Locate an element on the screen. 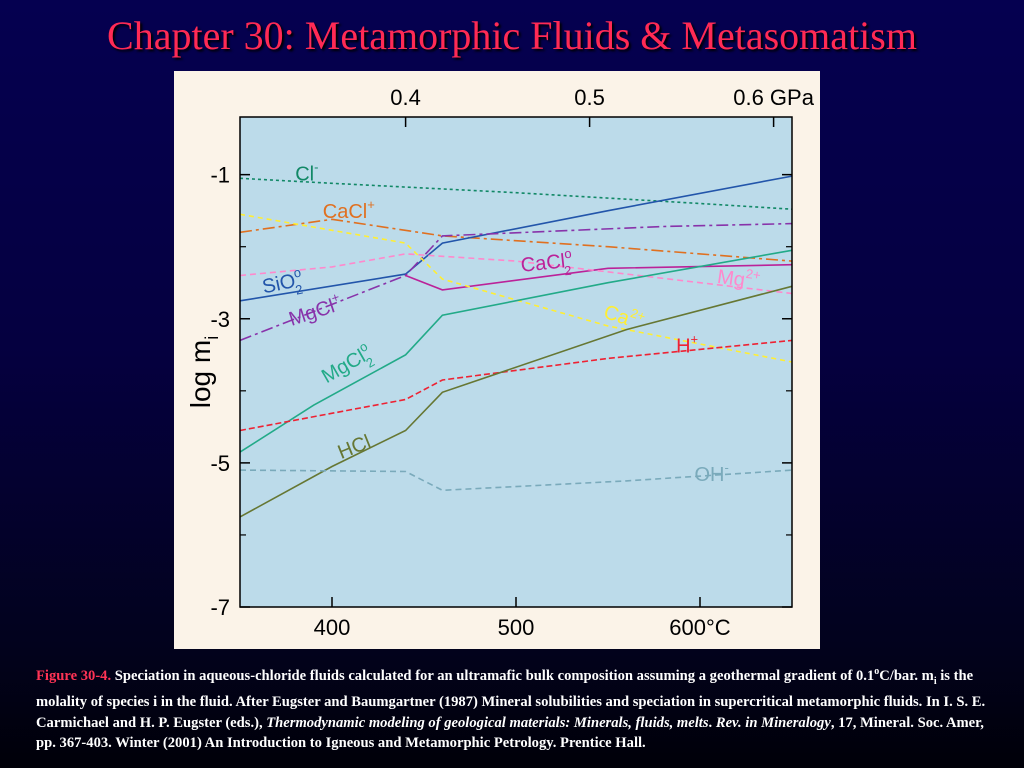 The width and height of the screenshot is (1024, 768). figure-reference: Figure 30-4. is located at coordinates (74, 675).